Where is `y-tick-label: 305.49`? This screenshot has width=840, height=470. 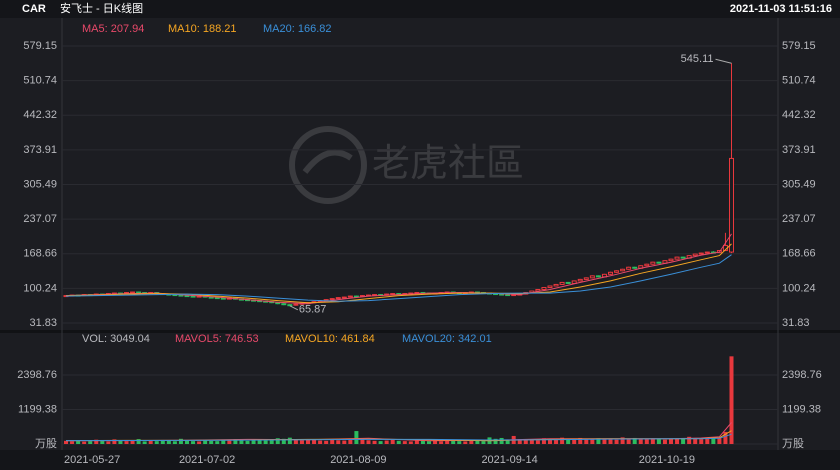 y-tick-label: 305.49 is located at coordinates (40, 184).